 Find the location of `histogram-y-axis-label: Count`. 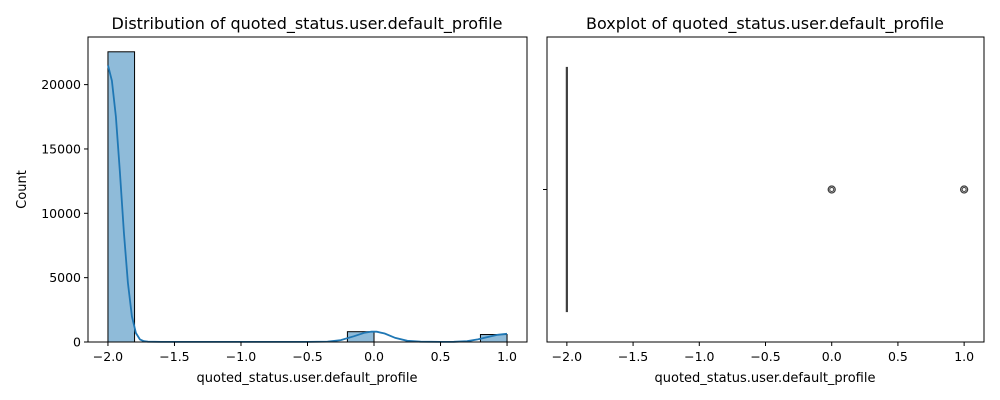

histogram-y-axis-label: Count is located at coordinates (22, 189).